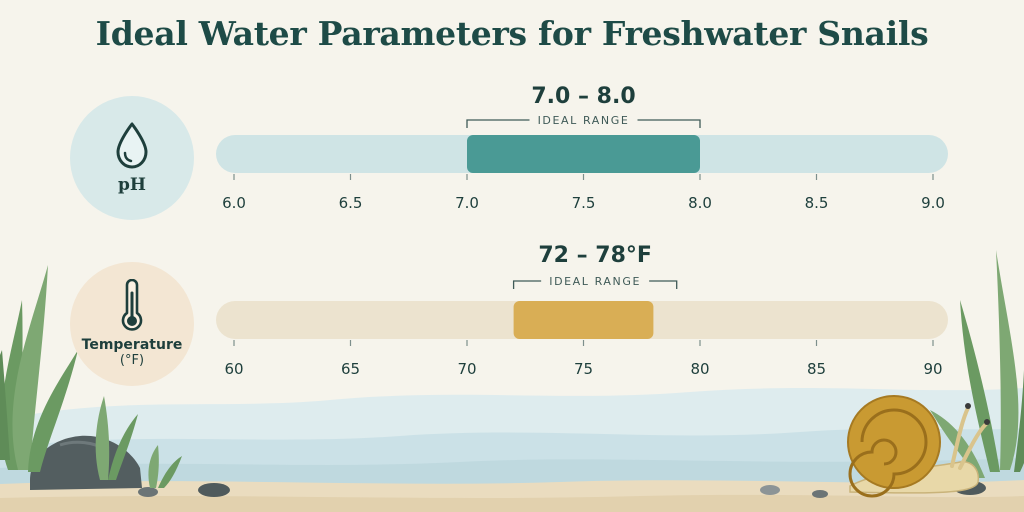 The width and height of the screenshot is (1024, 512). I want to click on ph-badge: pH, so click(132, 158).